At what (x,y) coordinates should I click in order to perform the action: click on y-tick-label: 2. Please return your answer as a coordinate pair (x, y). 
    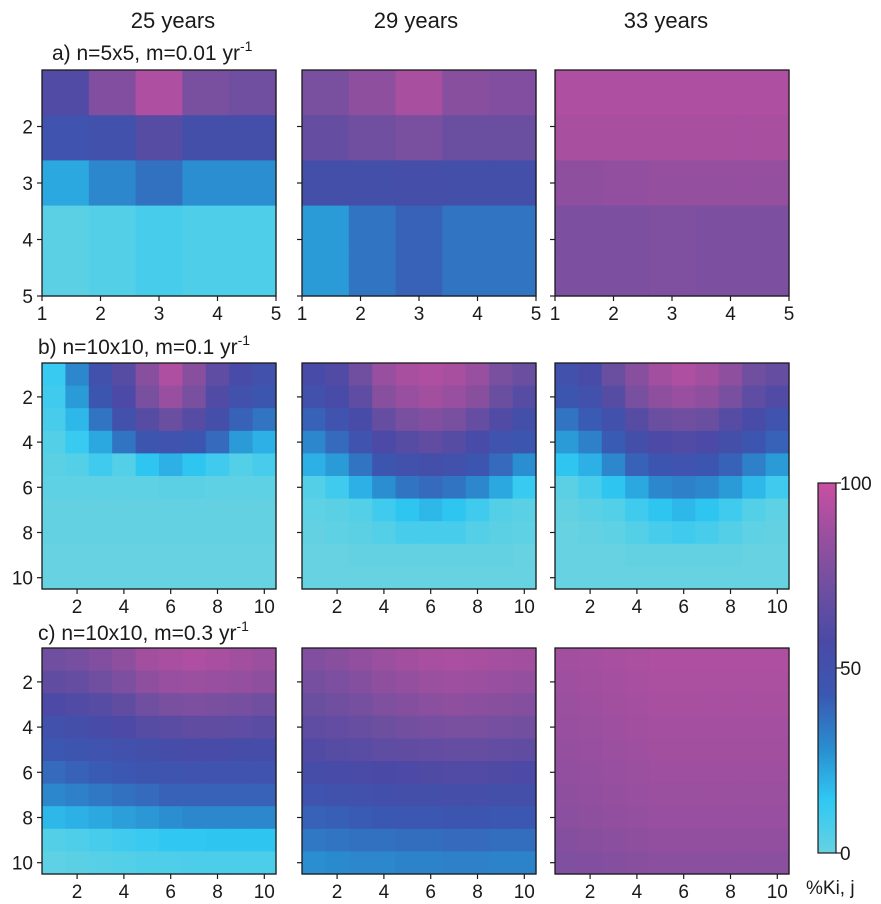
    Looking at the image, I should click on (27, 128).